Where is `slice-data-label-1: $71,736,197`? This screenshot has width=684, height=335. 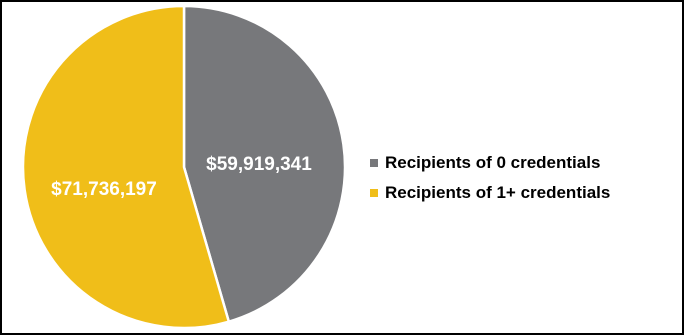
slice-data-label-1: $71,736,197 is located at coordinates (104, 189).